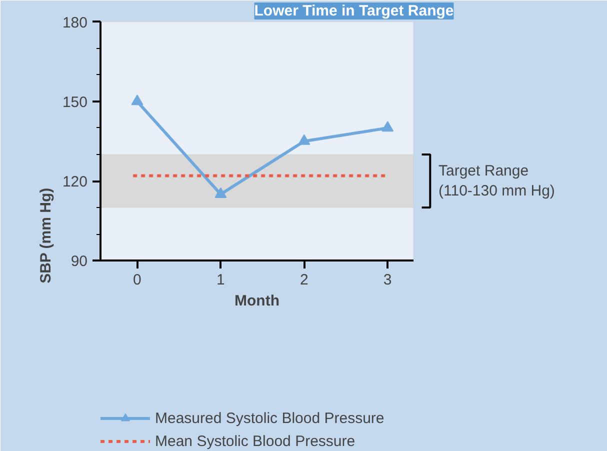 The width and height of the screenshot is (607, 451). I want to click on y-tick-label: 150, so click(75, 102).